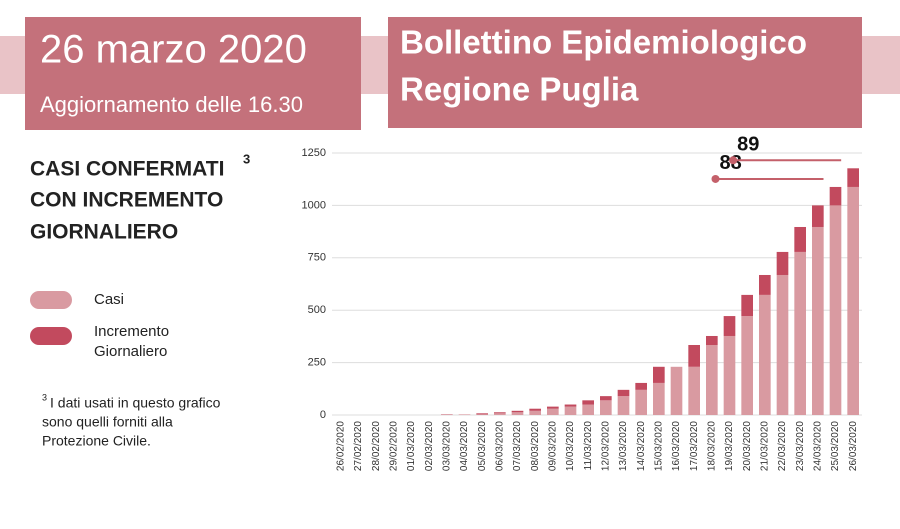  Describe the element at coordinates (127, 169) in the screenshot. I see `chart-title: CASI CONFERMATI` at that location.